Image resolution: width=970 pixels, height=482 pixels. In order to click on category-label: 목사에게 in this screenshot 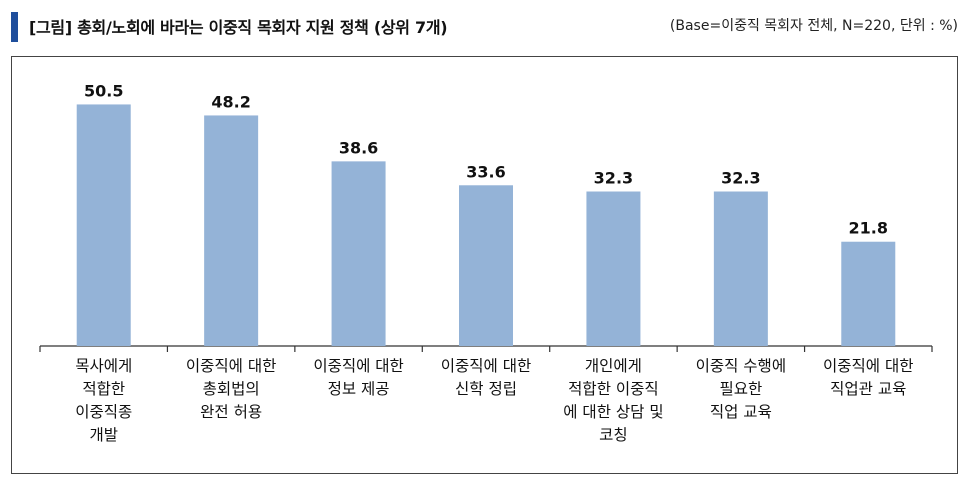, I will do `click(103, 366)`.